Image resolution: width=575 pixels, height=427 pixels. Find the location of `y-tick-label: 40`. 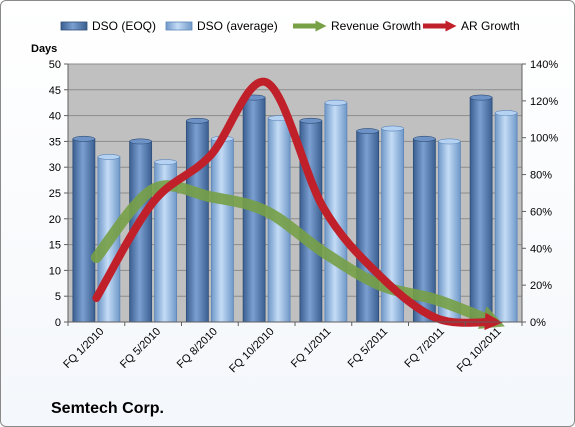

y-tick-label: 40 is located at coordinates (55, 117).